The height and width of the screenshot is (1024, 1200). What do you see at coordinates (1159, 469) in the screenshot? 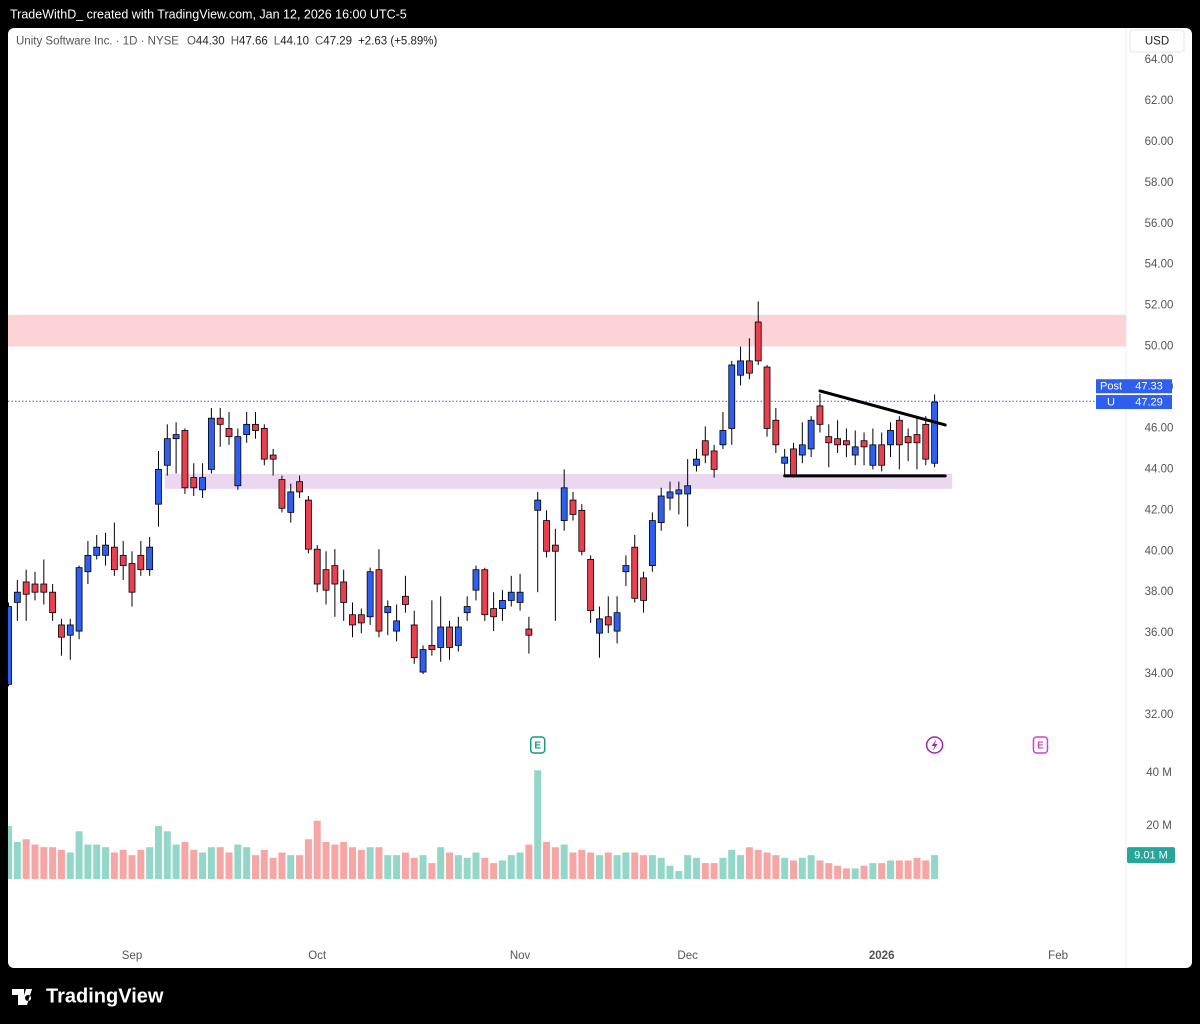
I see `y-tick-label: 44.00` at bounding box center [1159, 469].